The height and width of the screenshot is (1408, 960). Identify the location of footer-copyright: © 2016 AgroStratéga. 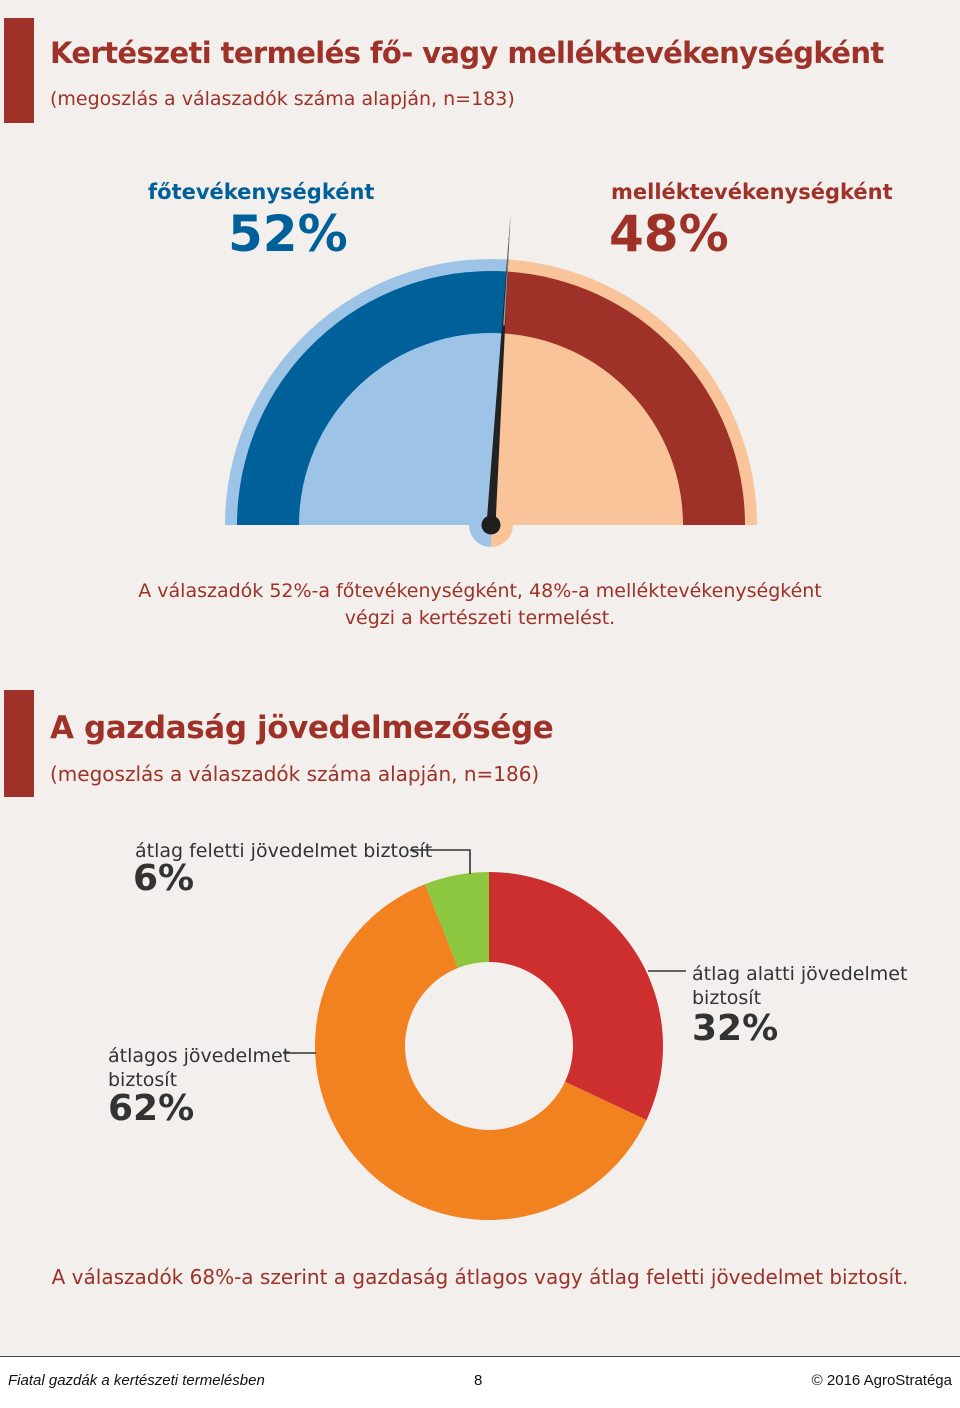
(881, 1380).